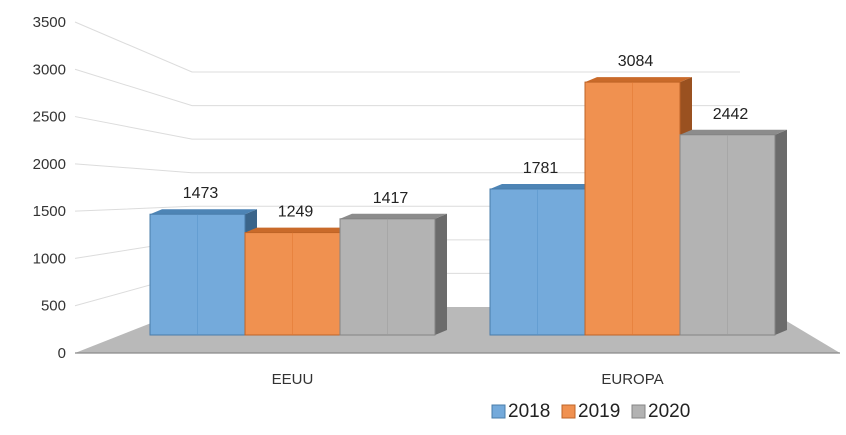  What do you see at coordinates (49, 22) in the screenshot?
I see `y-tick-3500: 3500` at bounding box center [49, 22].